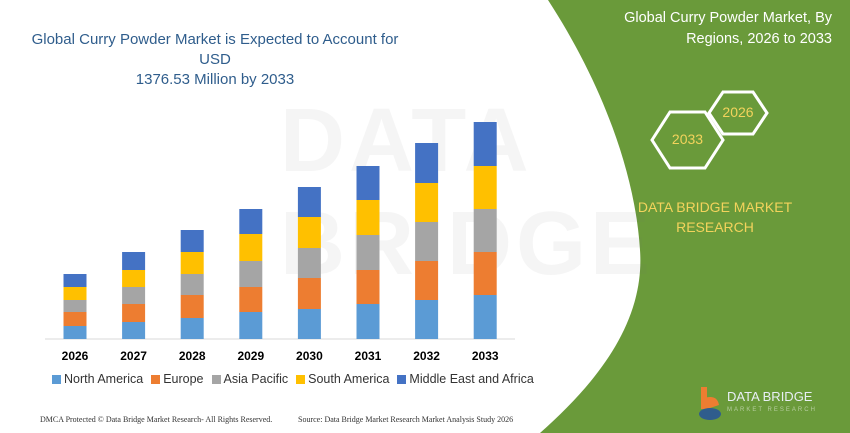 Image resolution: width=850 pixels, height=433 pixels. I want to click on bar-segment-2028-asia-pacific, so click(192, 284).